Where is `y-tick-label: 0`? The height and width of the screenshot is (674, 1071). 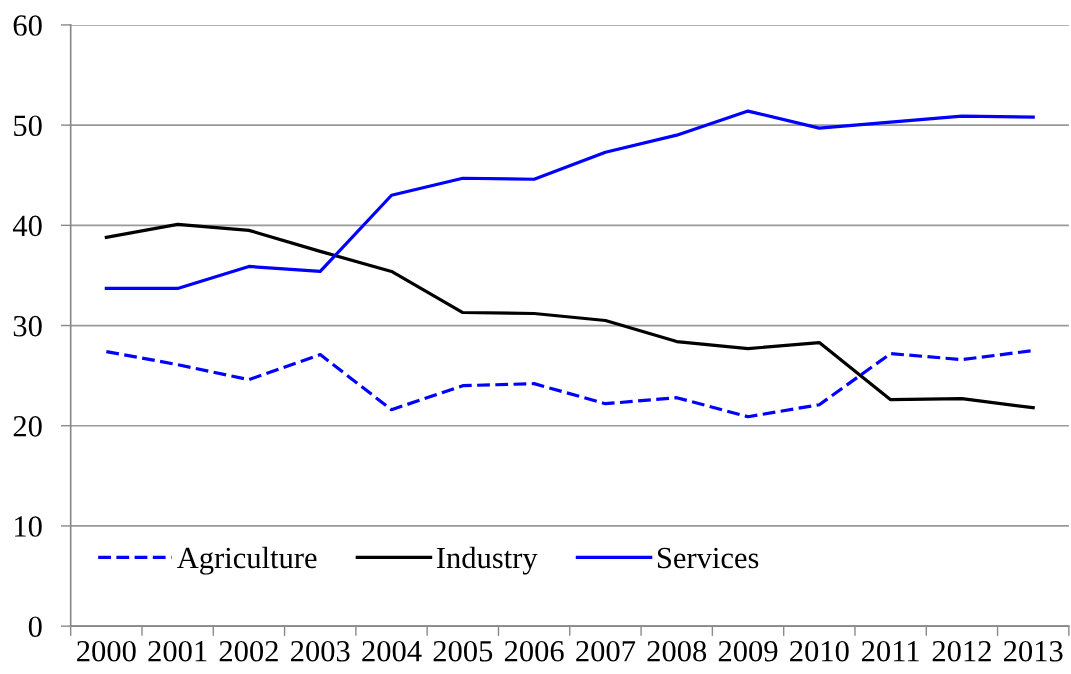
y-tick-label: 0 is located at coordinates (35, 627).